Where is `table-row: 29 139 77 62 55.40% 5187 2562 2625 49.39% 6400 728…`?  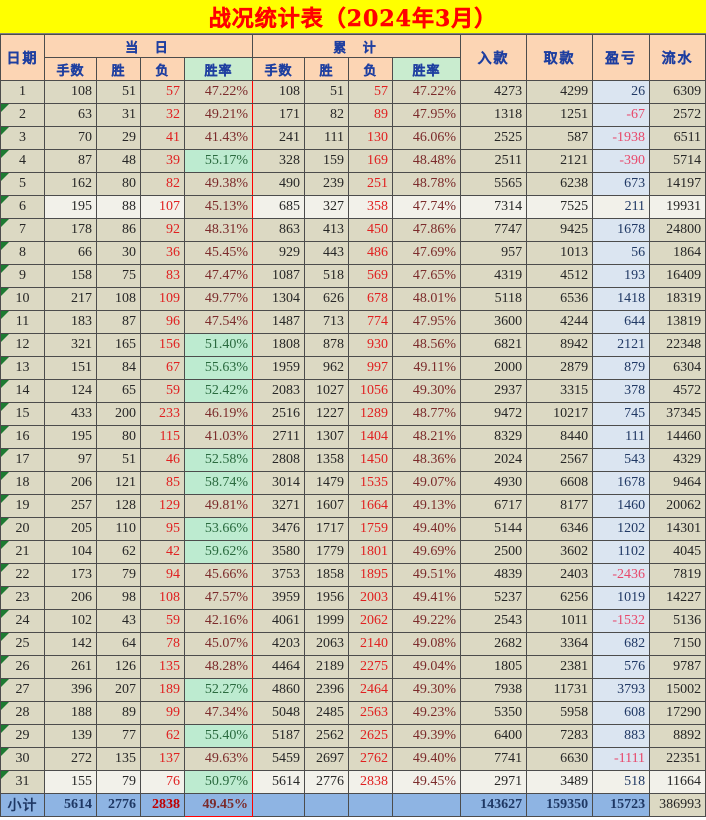
table-row: 29 139 77 62 55.40% 5187 2562 2625 49.39% 6400 728… is located at coordinates (353, 736).